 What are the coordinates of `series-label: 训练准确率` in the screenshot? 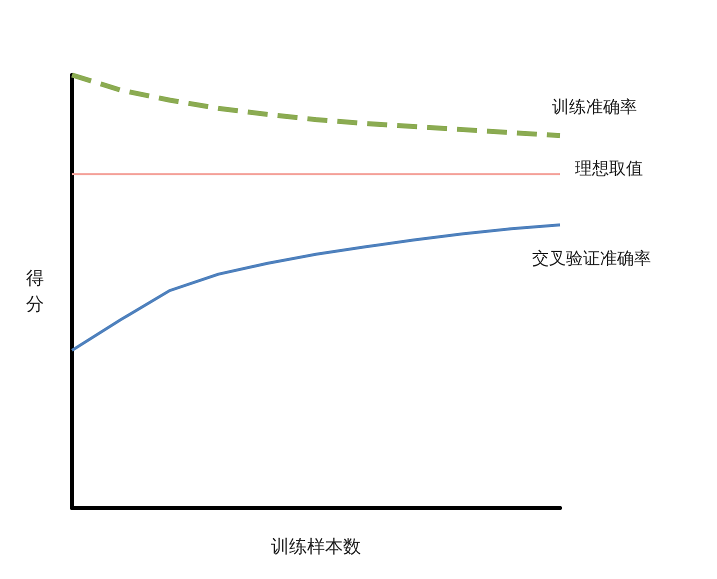 It's located at (594, 108).